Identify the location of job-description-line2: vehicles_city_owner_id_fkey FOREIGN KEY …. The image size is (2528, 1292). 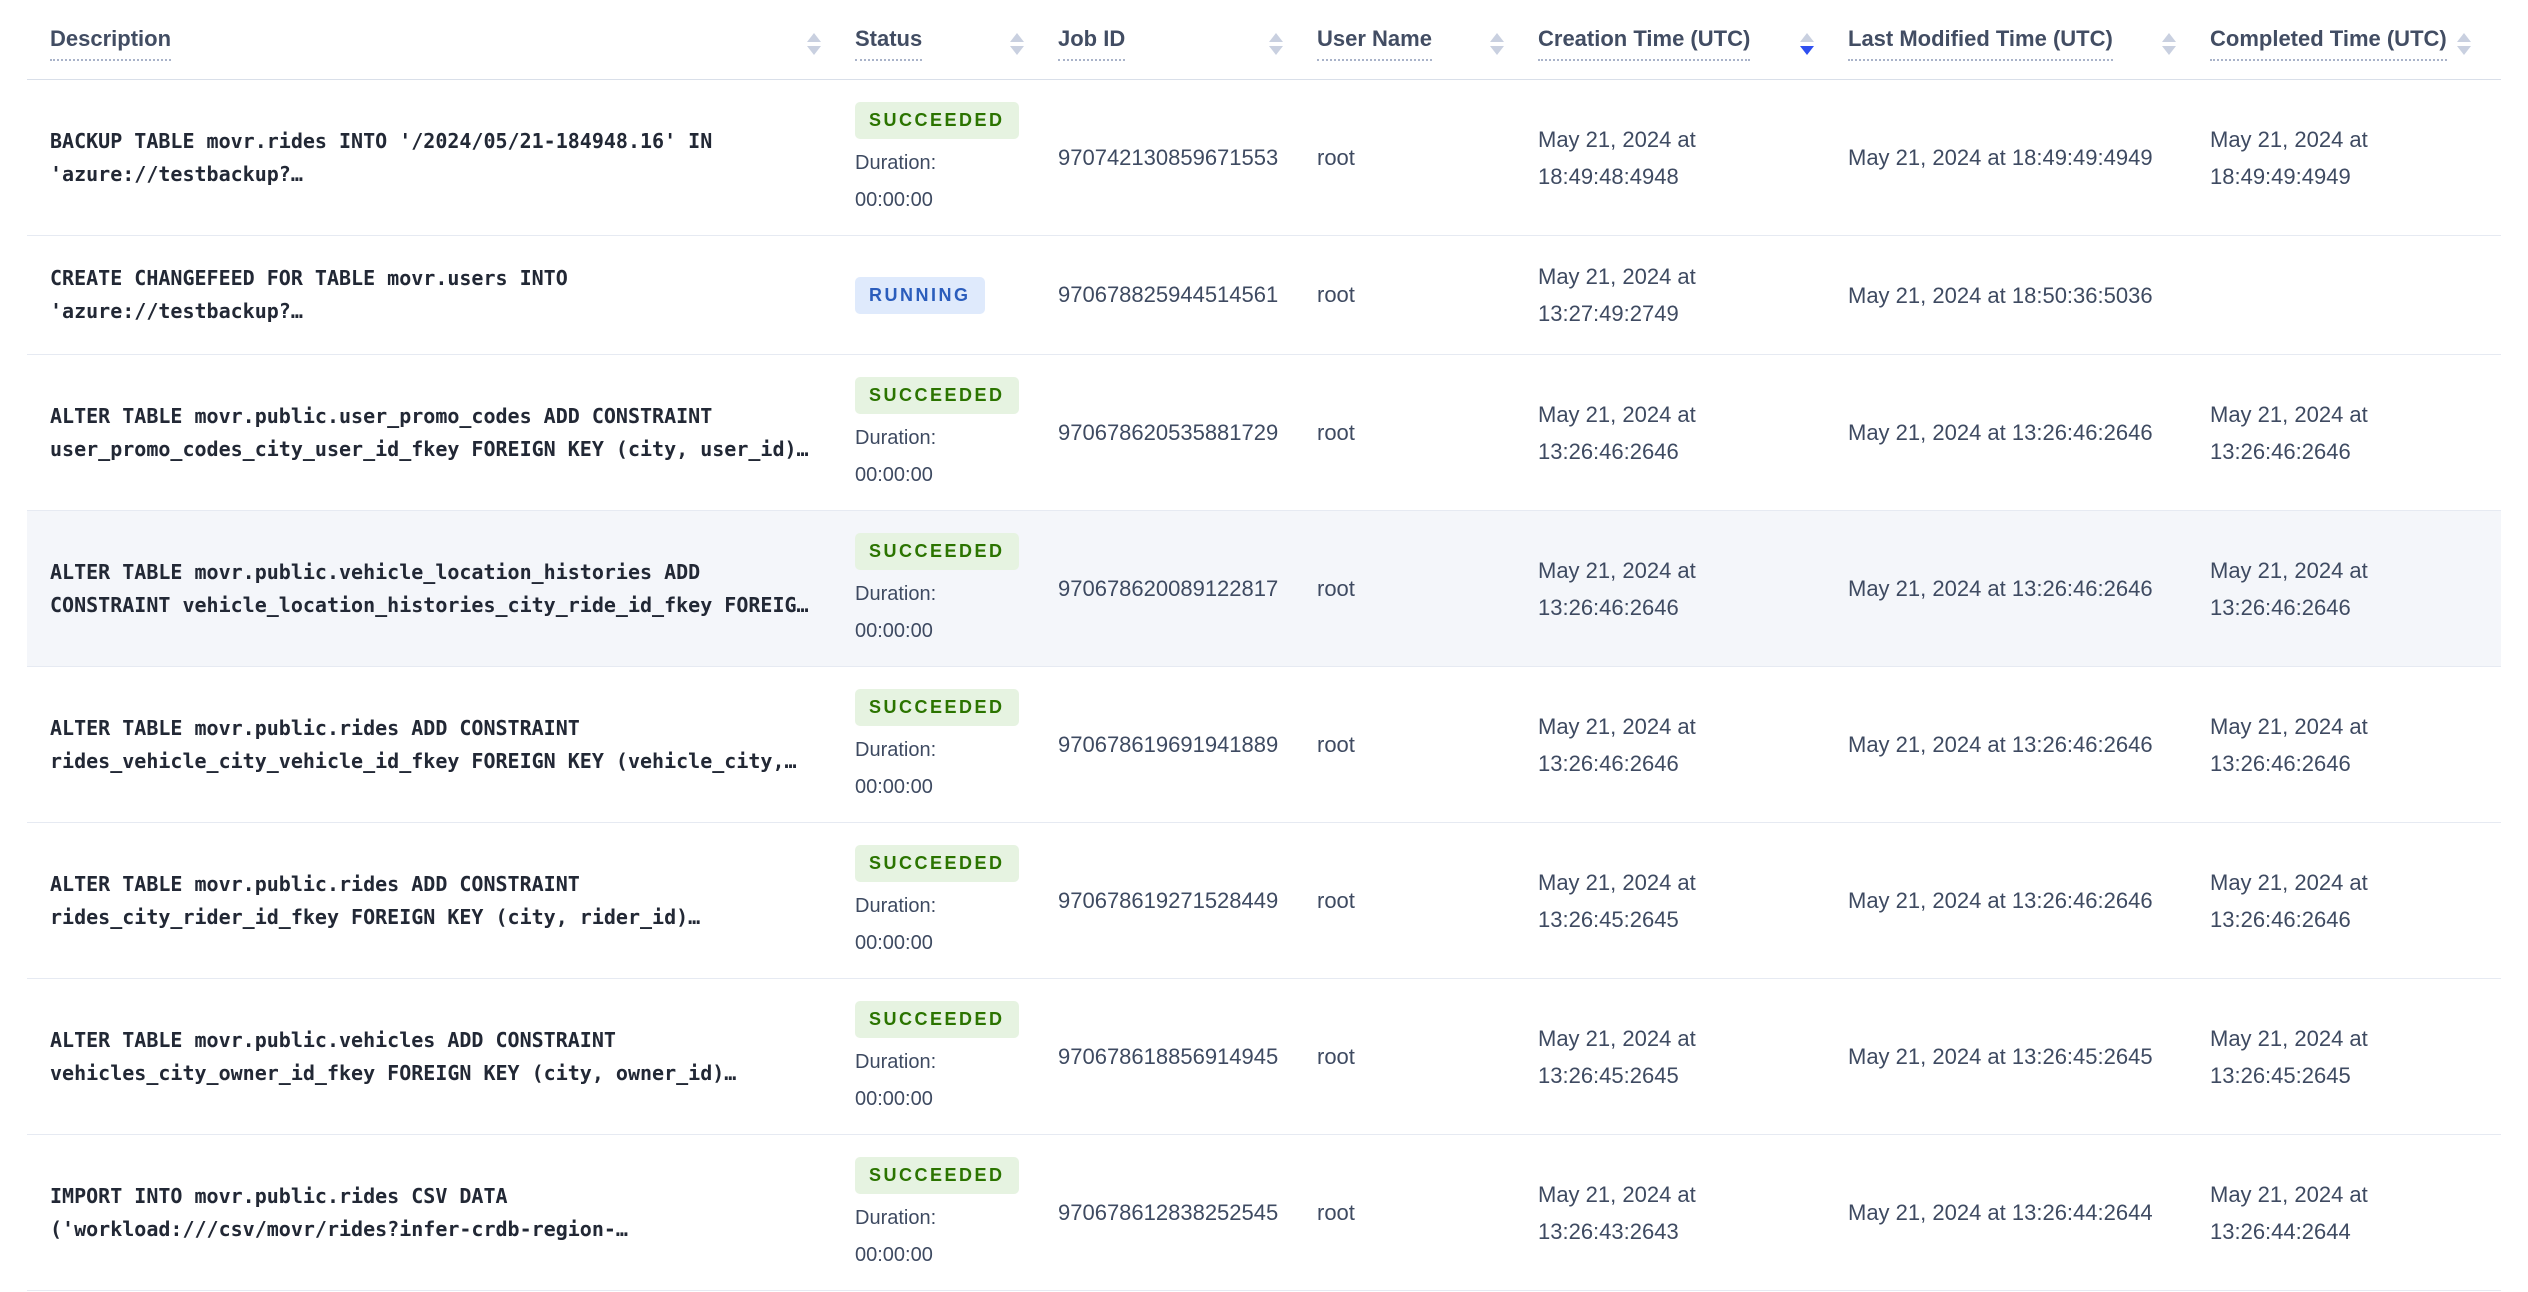
(393, 1072).